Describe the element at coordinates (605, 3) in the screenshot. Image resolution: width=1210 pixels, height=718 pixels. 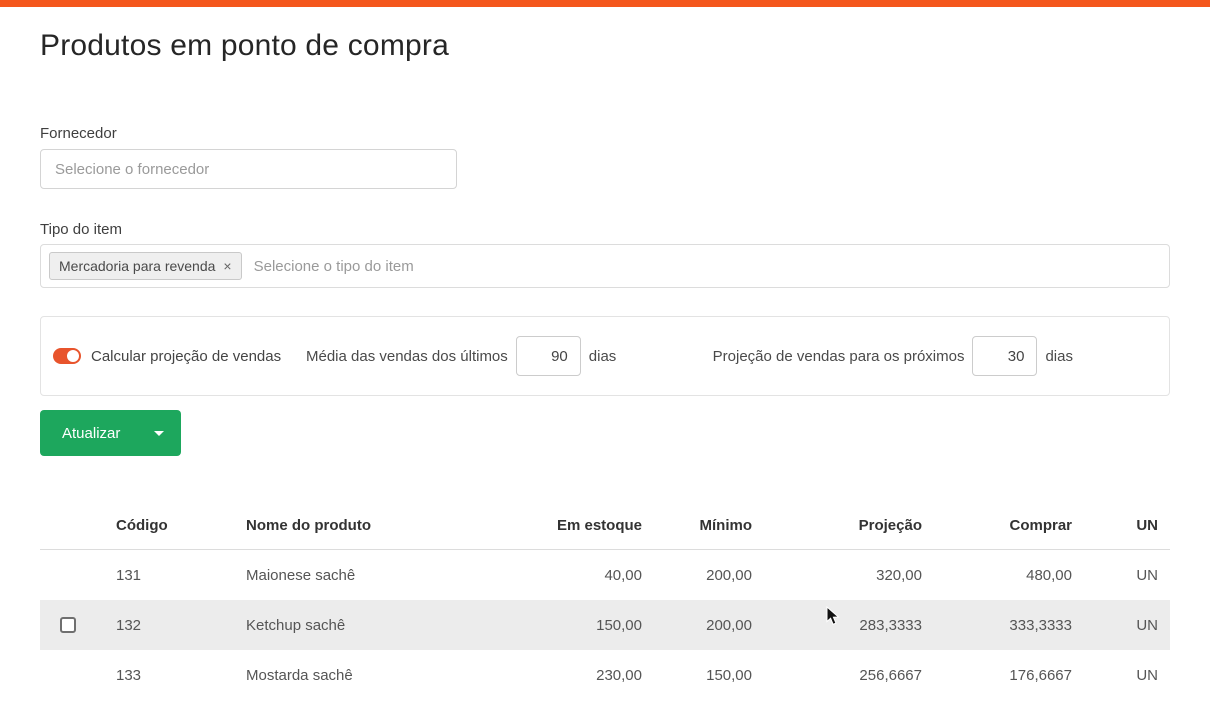
I see `top-accent-bar` at that location.